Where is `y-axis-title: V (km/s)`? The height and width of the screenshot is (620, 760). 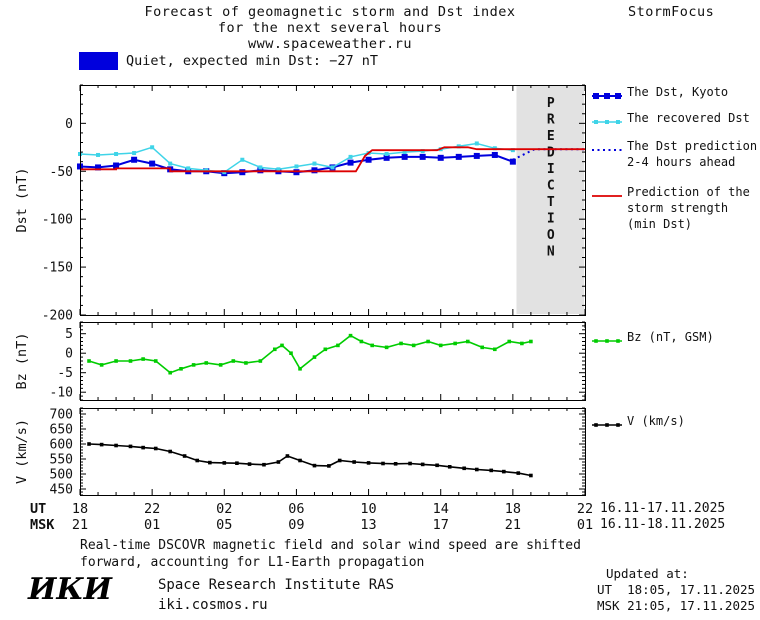 y-axis-title: V (km/s) is located at coordinates (22, 451).